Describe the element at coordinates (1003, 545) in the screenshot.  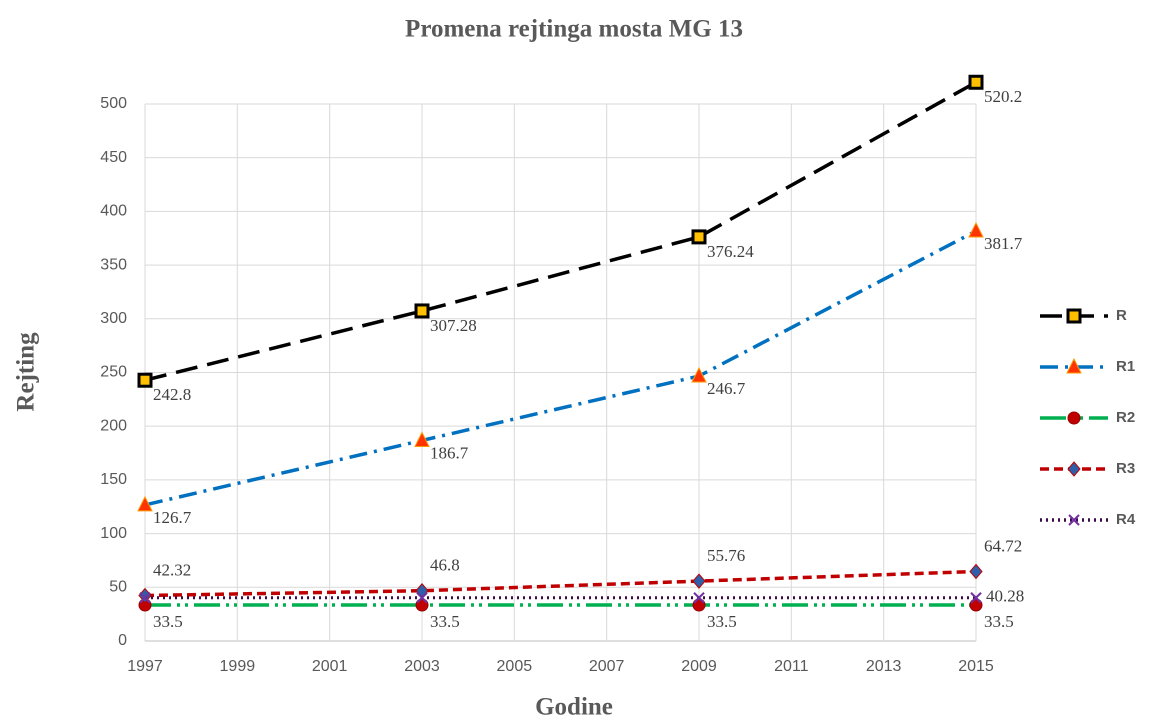
I see `data-label: 64.72` at that location.